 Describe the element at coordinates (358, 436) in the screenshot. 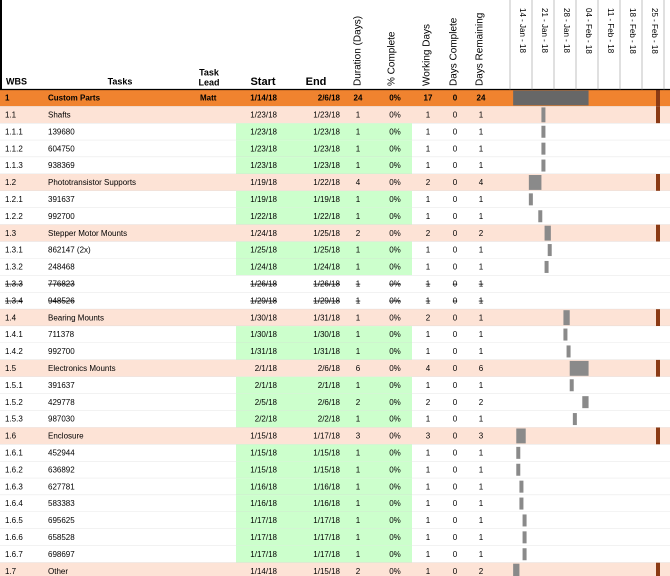

I see `cell: 3` at that location.